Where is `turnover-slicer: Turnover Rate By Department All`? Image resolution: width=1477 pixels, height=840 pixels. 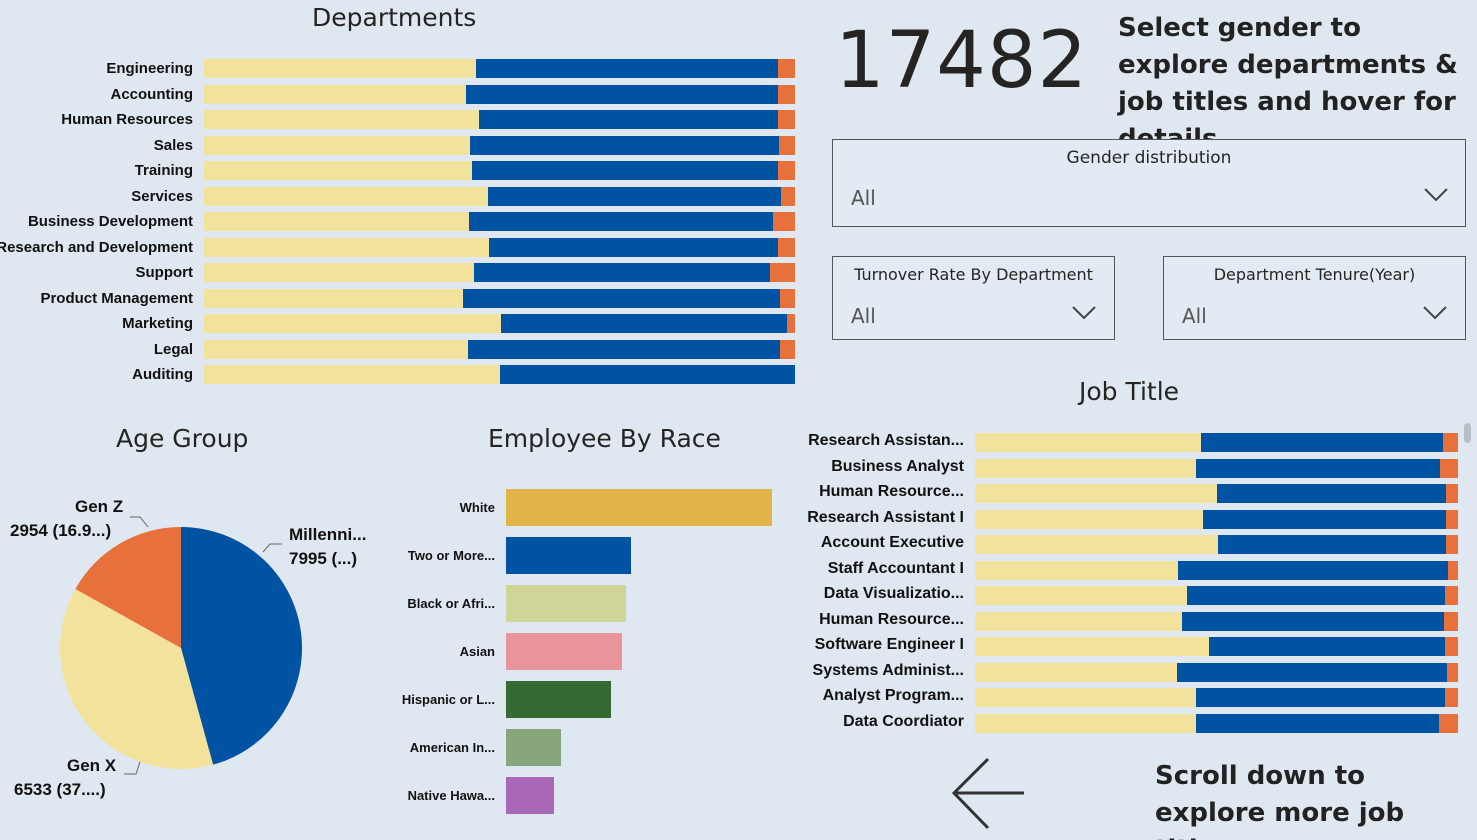
turnover-slicer: Turnover Rate By Department All is located at coordinates (973, 298).